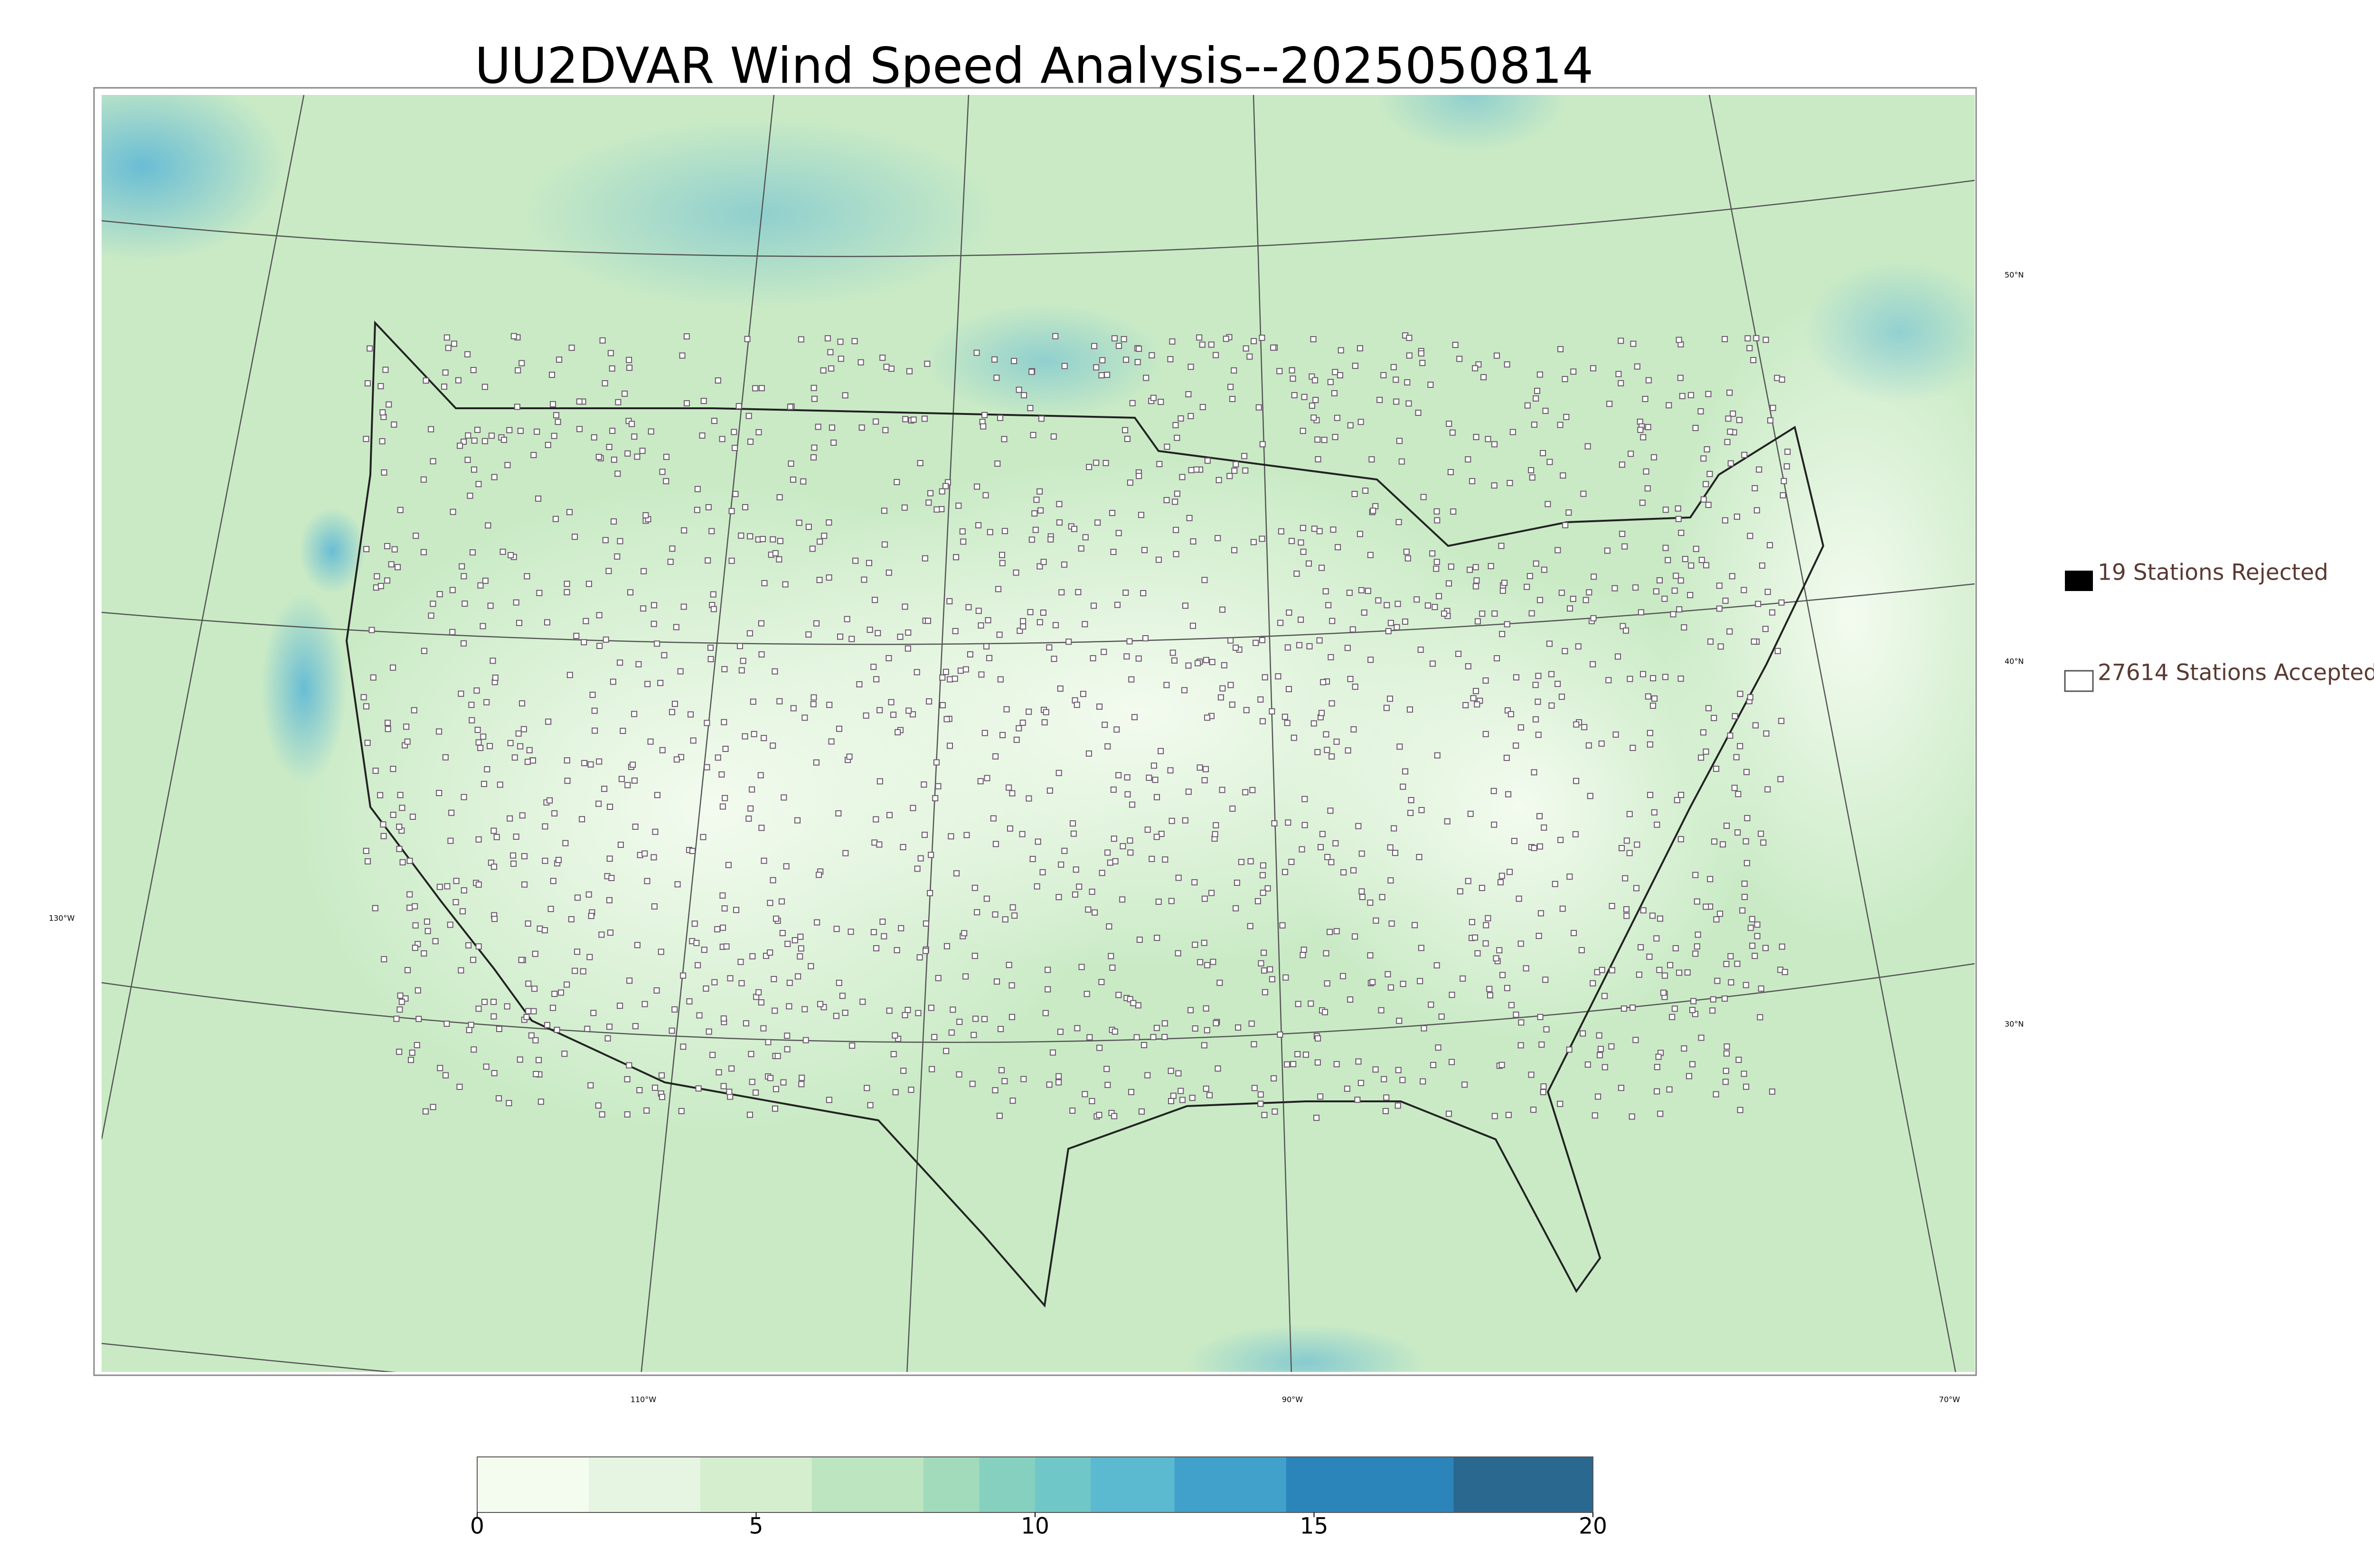  What do you see at coordinates (2079, 581) in the screenshot?
I see `legend-swatch-rejected` at bounding box center [2079, 581].